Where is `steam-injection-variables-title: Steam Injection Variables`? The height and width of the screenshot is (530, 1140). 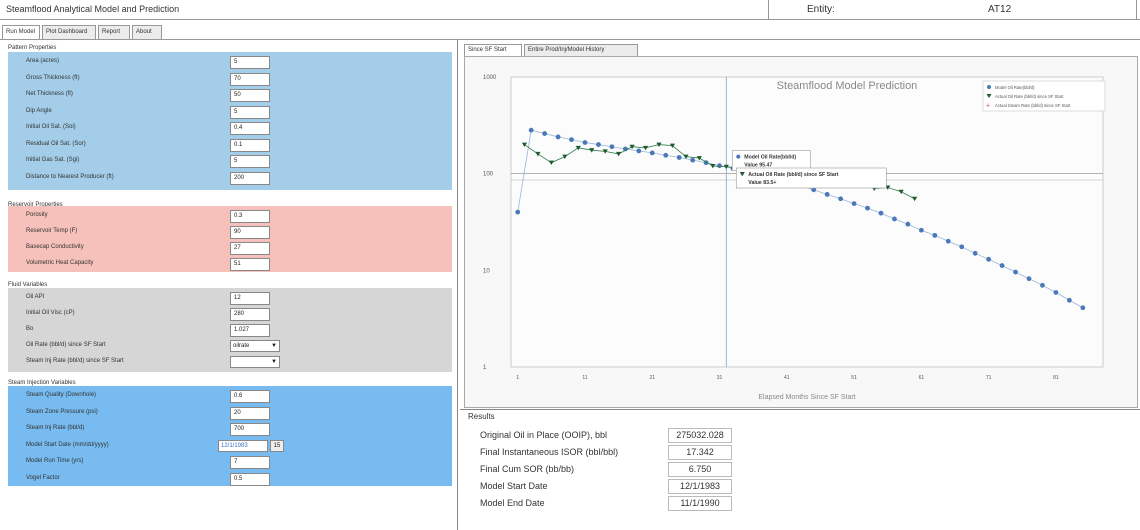
steam-injection-variables-title: Steam Injection Variables is located at coordinates (42, 383).